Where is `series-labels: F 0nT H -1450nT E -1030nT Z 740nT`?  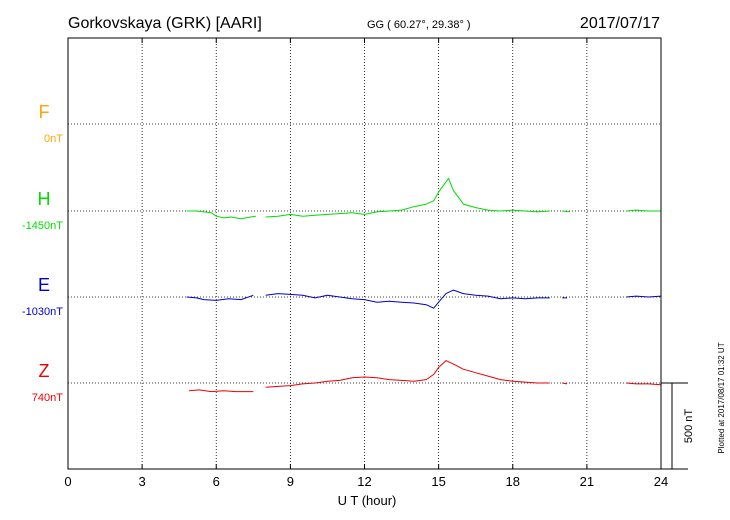 series-labels: F 0nT H -1450nT E -1030nT Z 740nT is located at coordinates (42, 253).